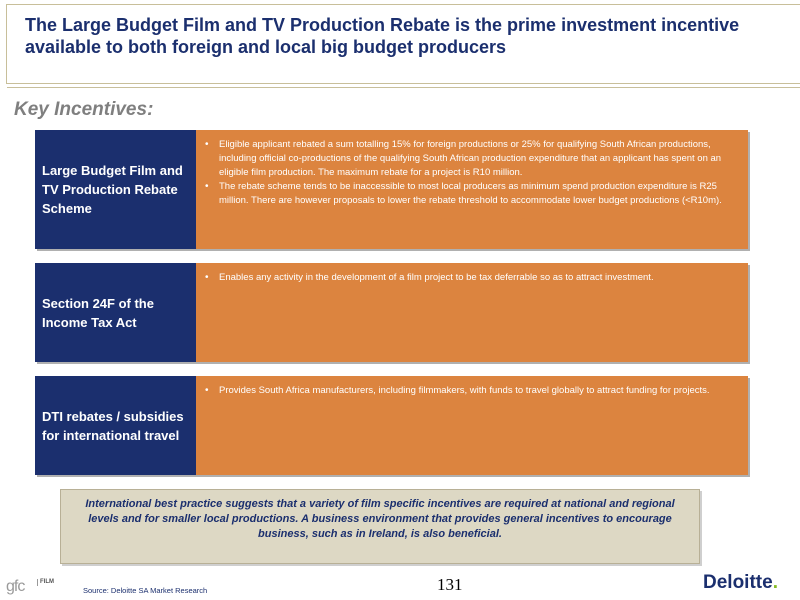  Describe the element at coordinates (98, 312) in the screenshot. I see `incentive-label-text: Section 24F of the Income Tax Act` at that location.